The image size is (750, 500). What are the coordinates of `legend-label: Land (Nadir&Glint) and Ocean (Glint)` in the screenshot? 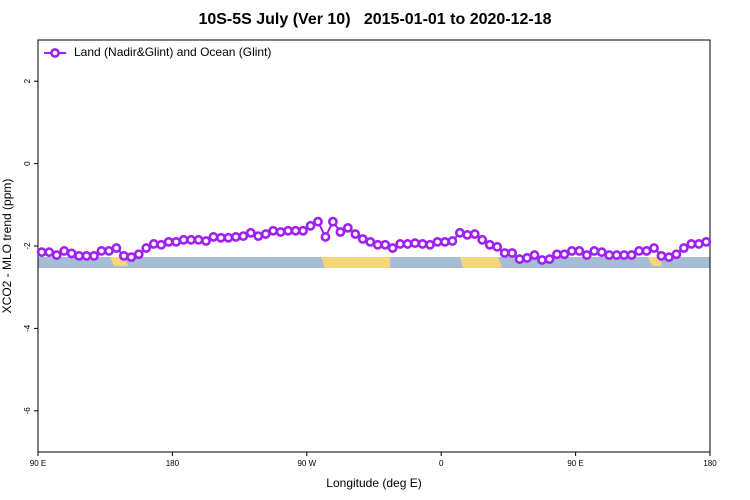 It's located at (172, 52).